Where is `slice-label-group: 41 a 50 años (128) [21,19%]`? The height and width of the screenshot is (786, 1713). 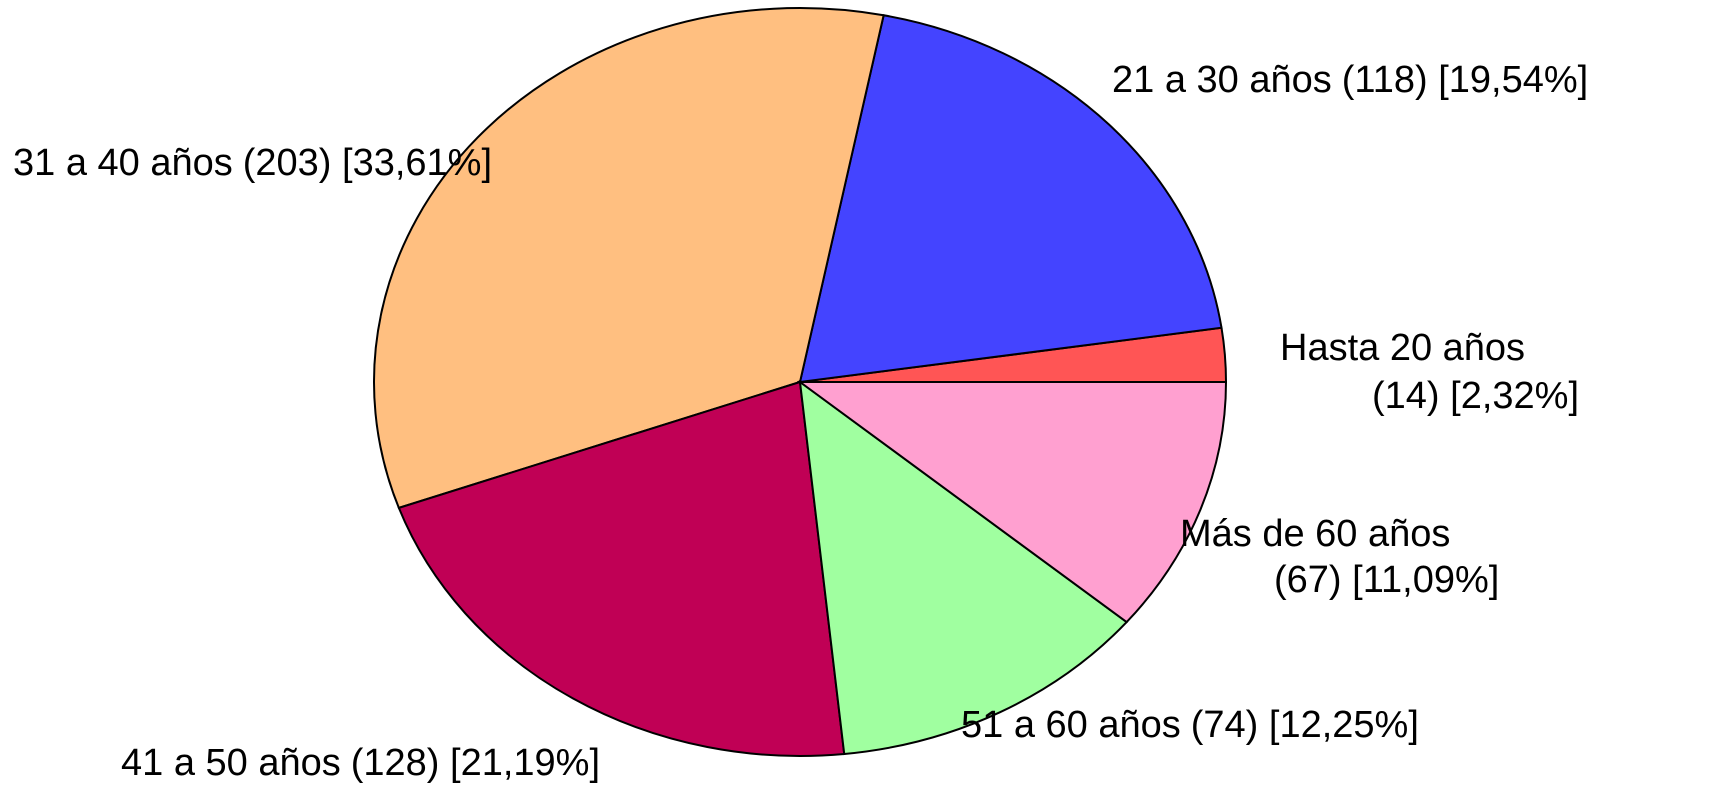 slice-label-group: 41 a 50 años (128) [21,19%] is located at coordinates (360, 763).